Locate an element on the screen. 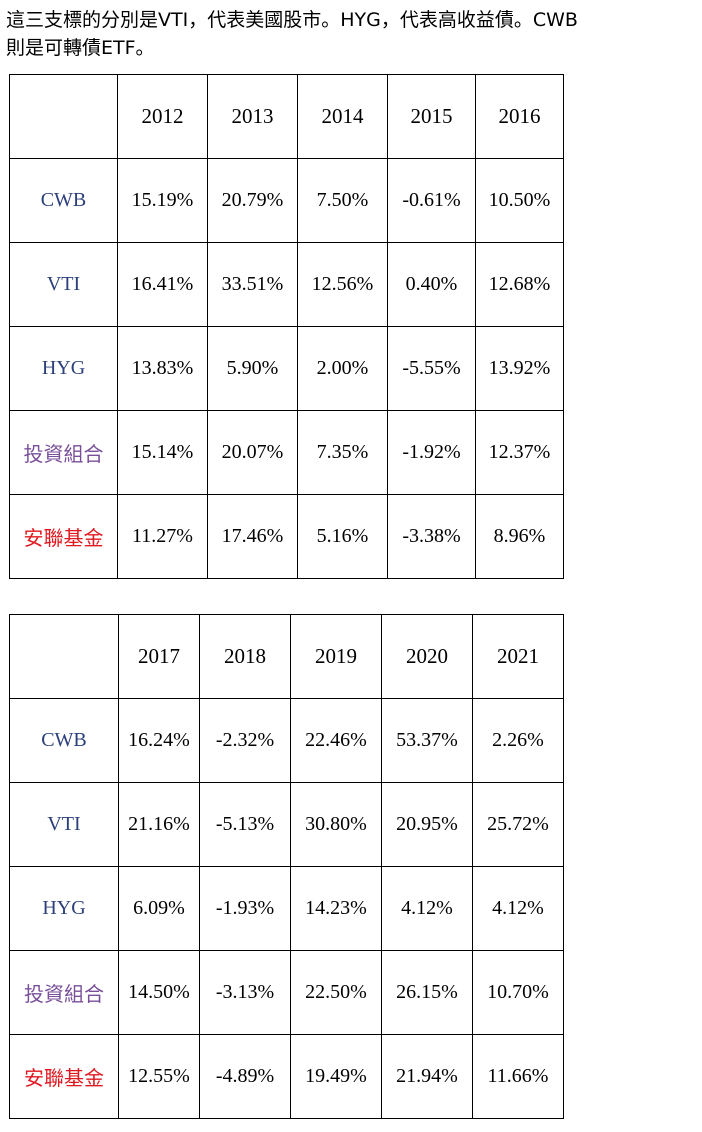 Image resolution: width=702 pixels, height=1132 pixels. return-cell: 14.23% is located at coordinates (336, 908).